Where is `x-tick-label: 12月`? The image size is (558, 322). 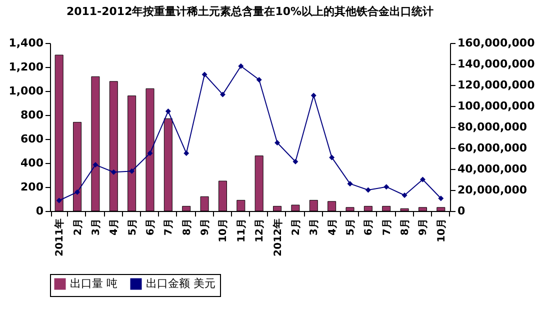 x-tick-label: 12月 is located at coordinates (260, 230).